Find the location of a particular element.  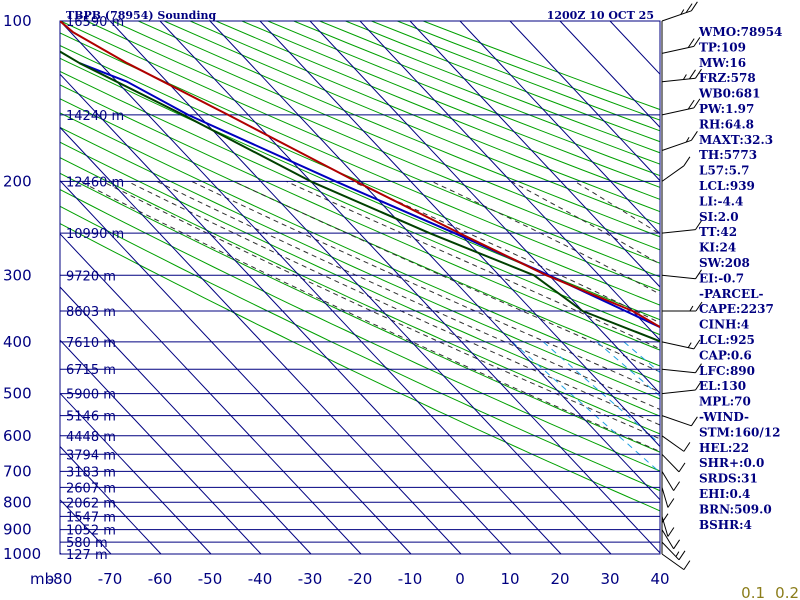

pressure-tick-label: 200 is located at coordinates (17, 181).